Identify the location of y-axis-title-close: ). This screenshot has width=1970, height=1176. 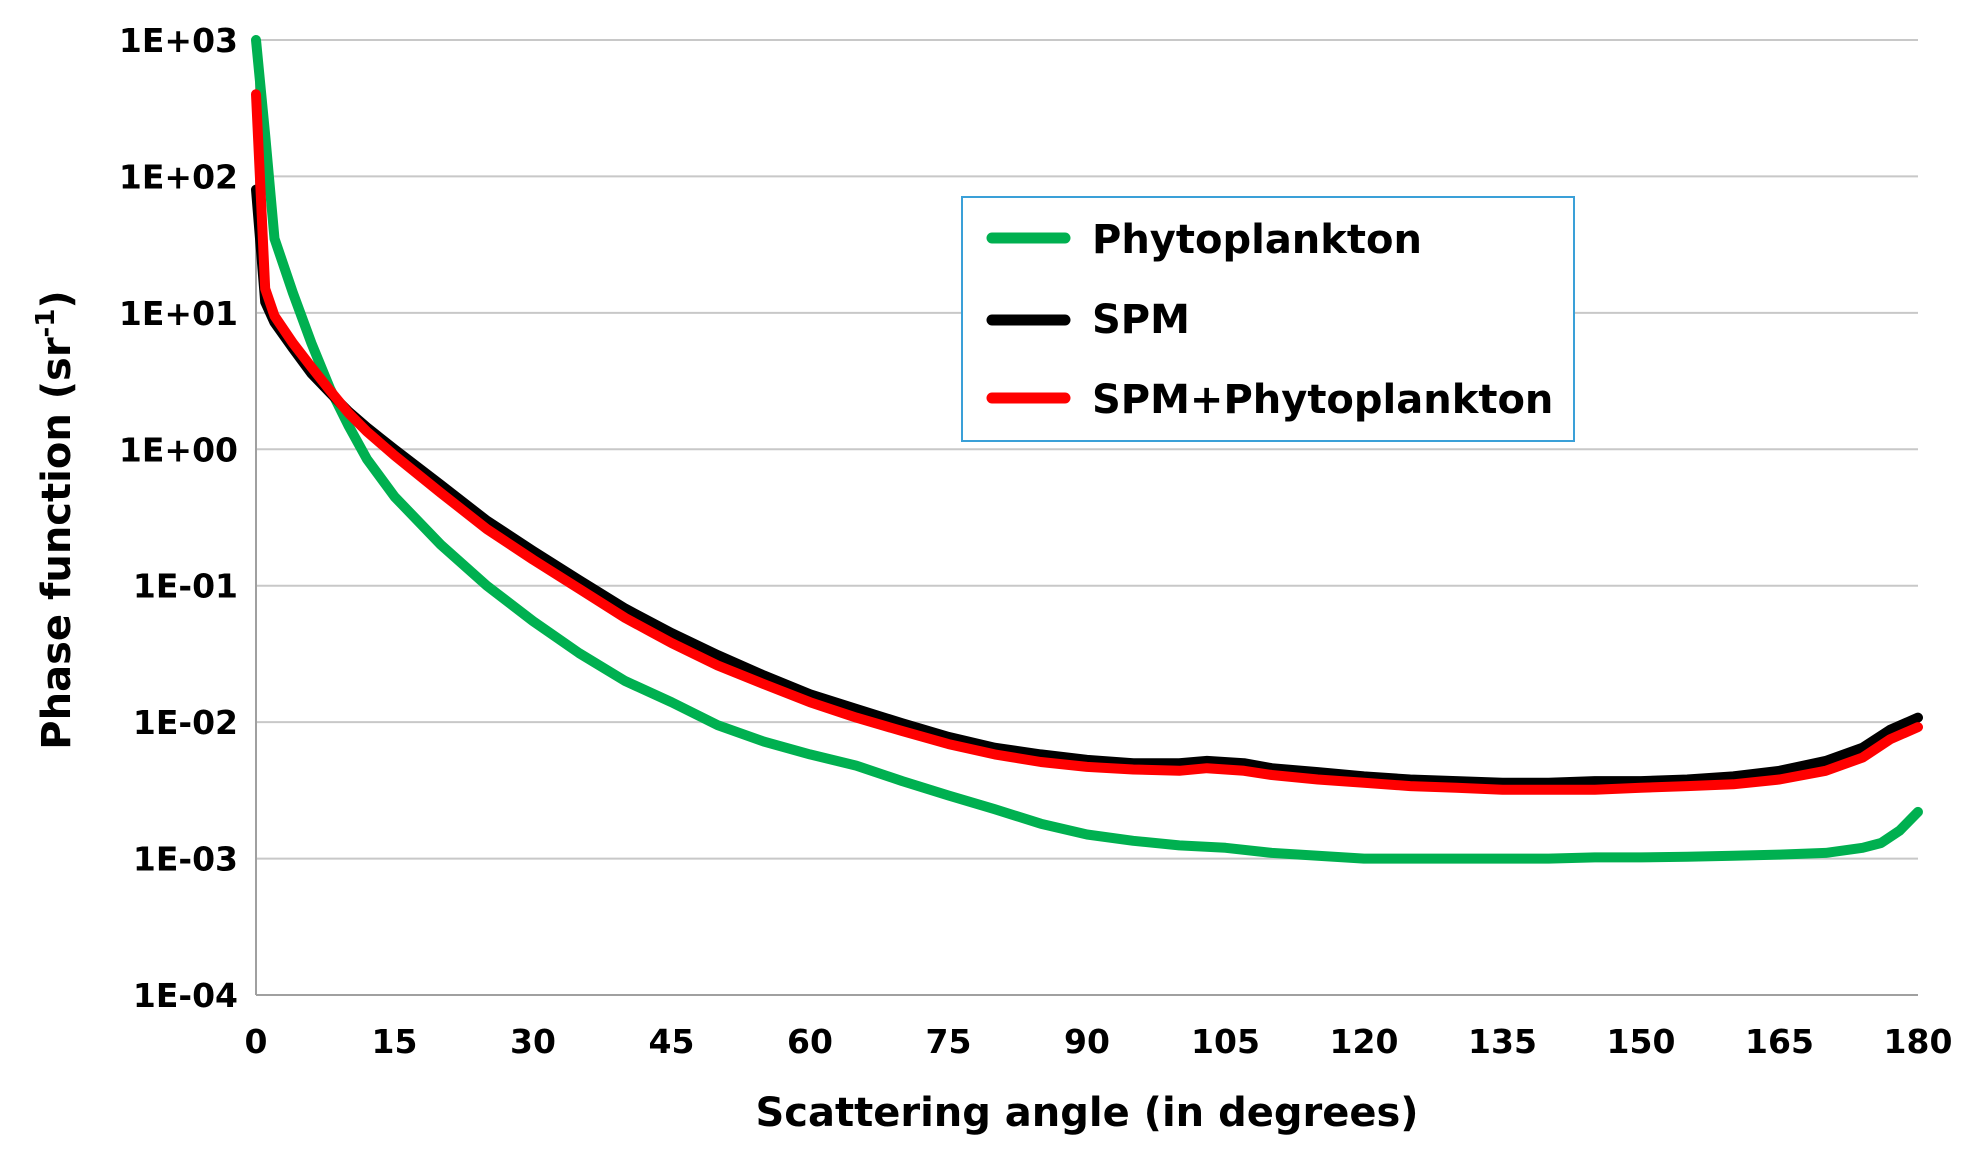
(57, 299).